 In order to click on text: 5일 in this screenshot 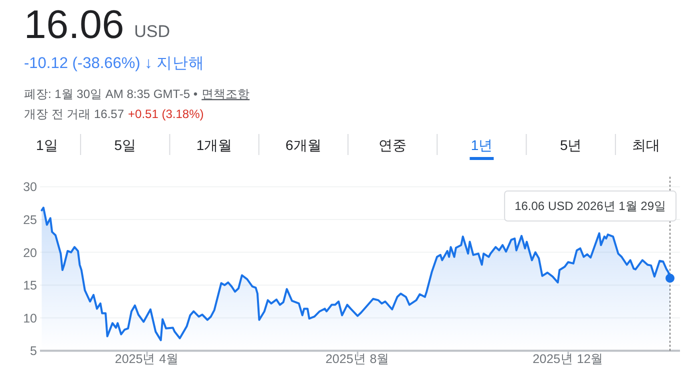, I will do `click(125, 145)`.